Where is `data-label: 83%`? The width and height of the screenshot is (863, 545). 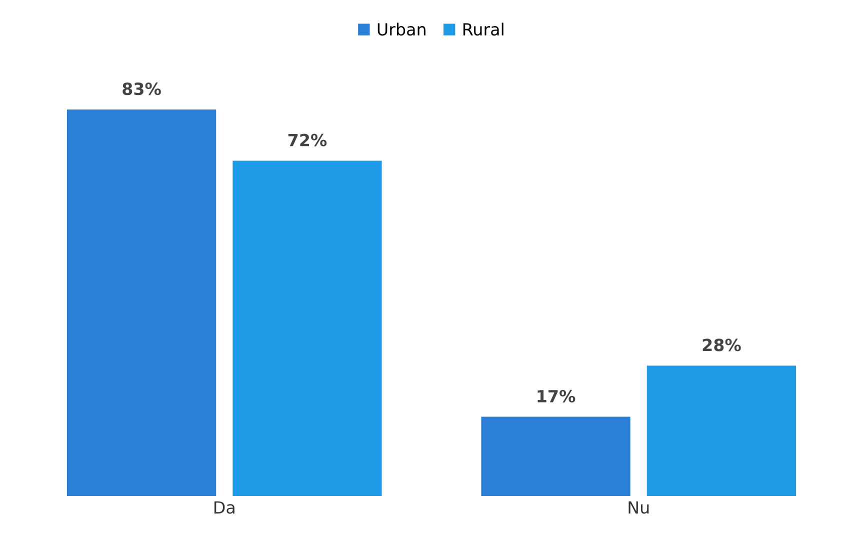 data-label: 83% is located at coordinates (141, 89).